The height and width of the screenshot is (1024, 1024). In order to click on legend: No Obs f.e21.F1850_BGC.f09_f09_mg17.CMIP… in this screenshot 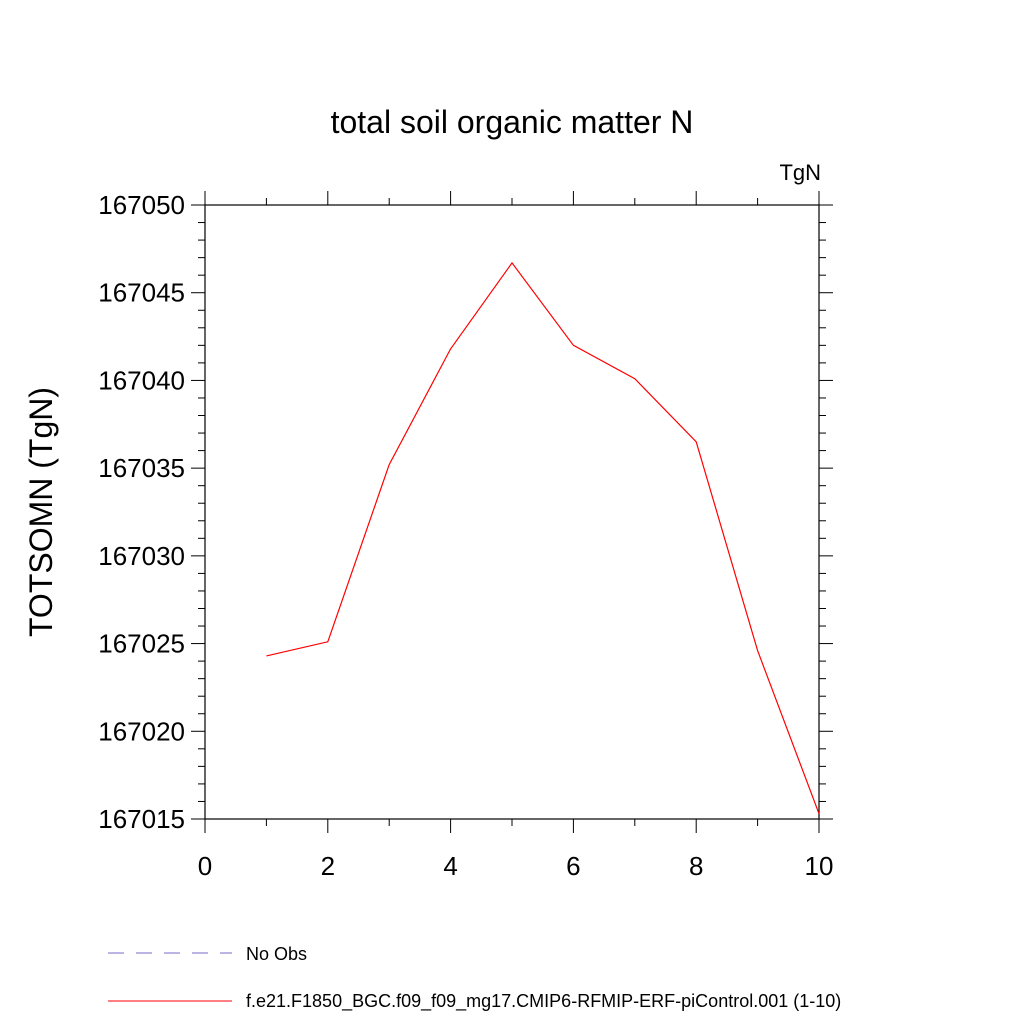, I will do `click(474, 978)`.